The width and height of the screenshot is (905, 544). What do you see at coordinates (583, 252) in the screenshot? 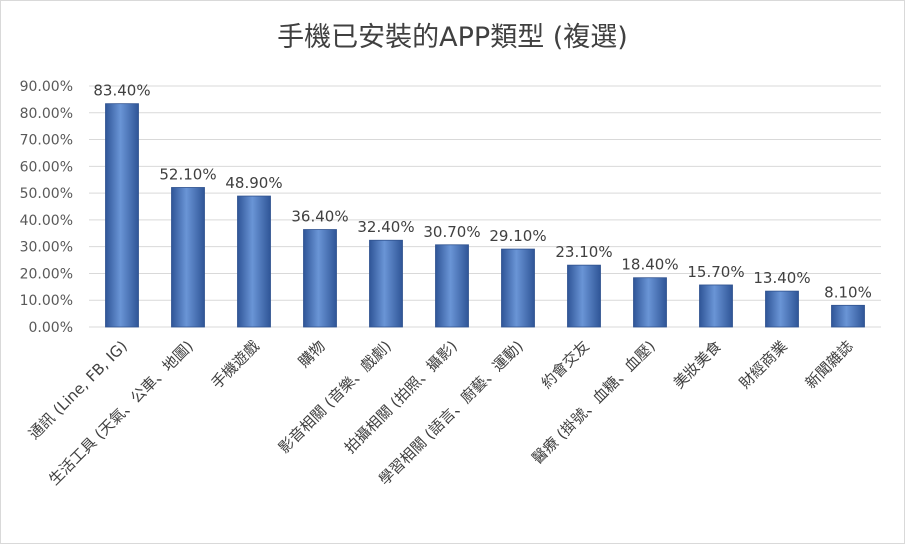
I see `data-label: 23.10%` at bounding box center [583, 252].